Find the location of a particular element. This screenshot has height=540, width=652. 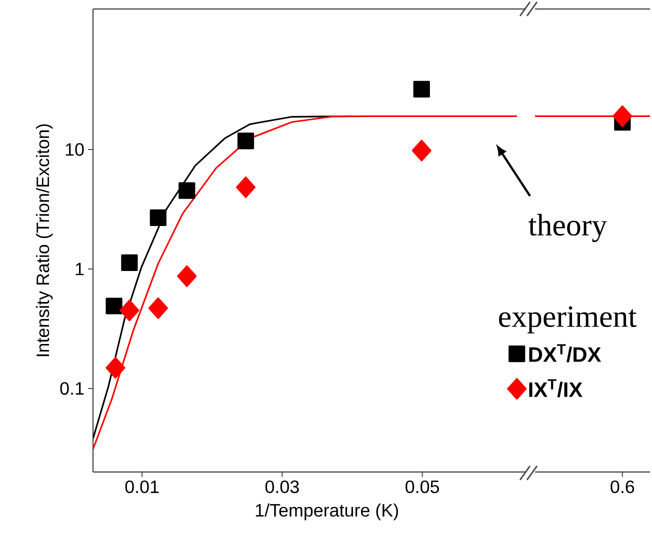

y-axis-title: Intensity Ratio (Trion/Exciton) is located at coordinates (44, 240).